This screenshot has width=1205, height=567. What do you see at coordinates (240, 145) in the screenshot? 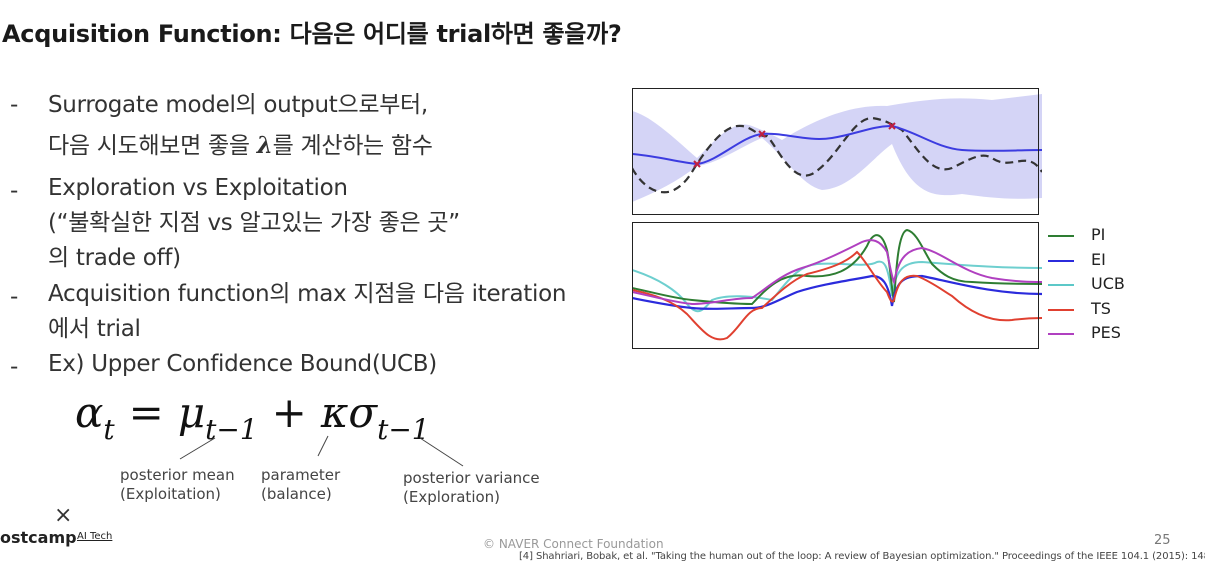
I see `bullet-1-line-2: 다음 시도해보면 좋을 λ를 계산하는 함수` at bounding box center [240, 145].